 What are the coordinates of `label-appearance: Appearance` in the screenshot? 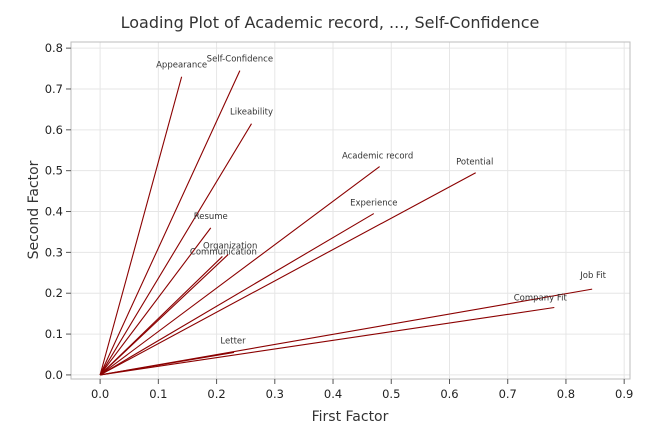 It's located at (181, 66).